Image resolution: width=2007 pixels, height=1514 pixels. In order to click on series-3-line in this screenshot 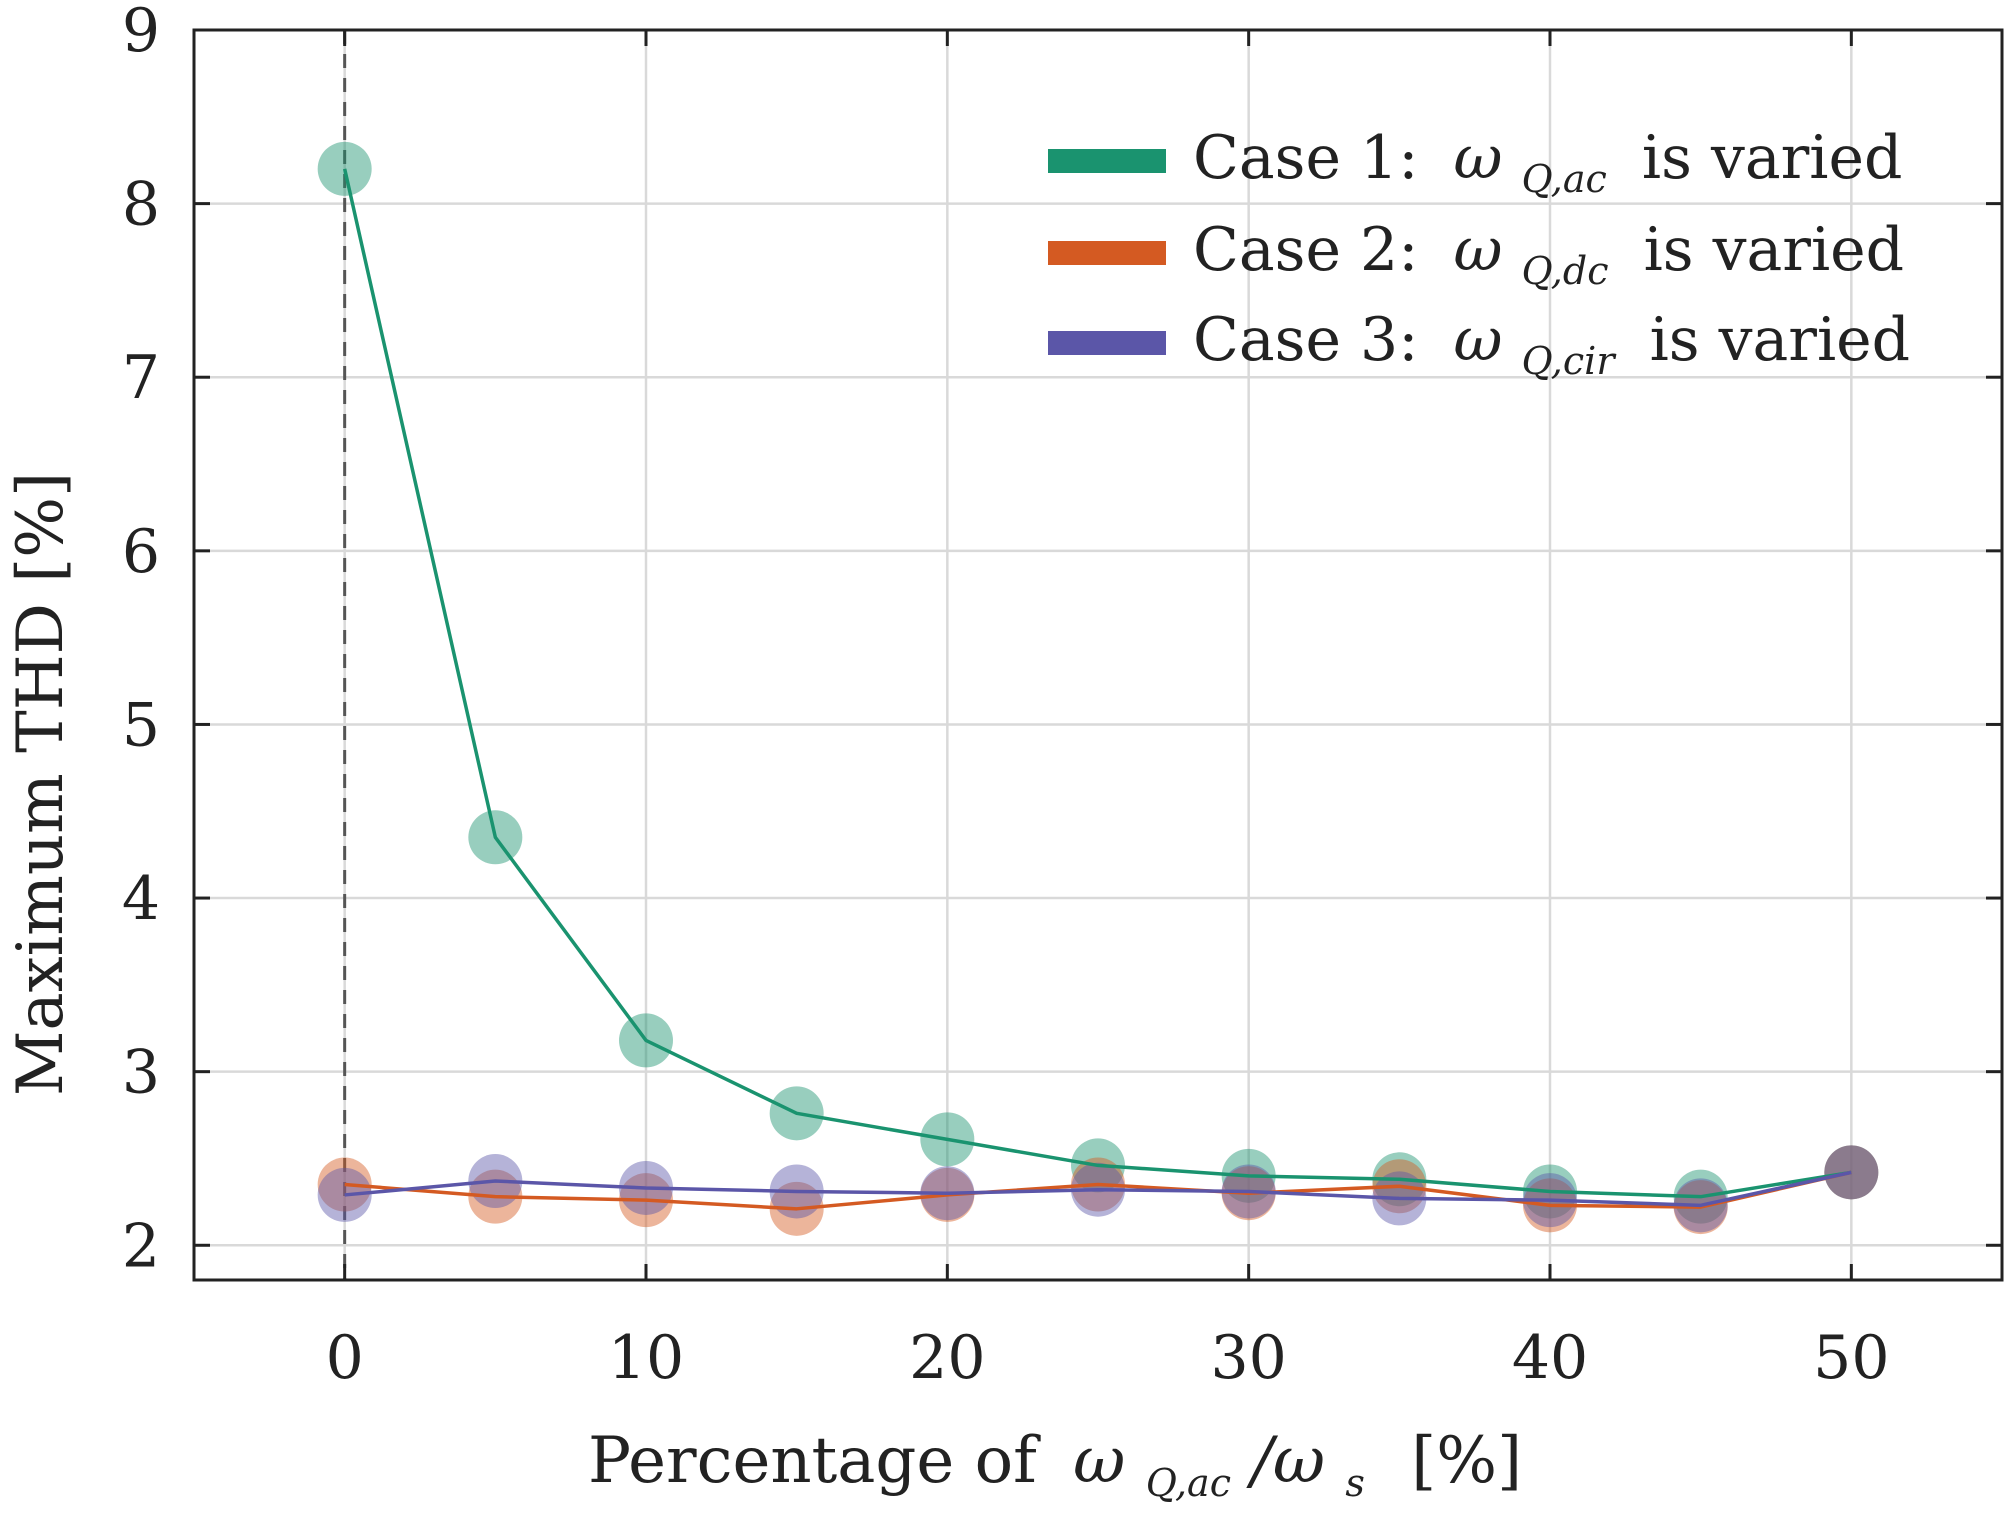, I will do `click(1098, 1189)`.